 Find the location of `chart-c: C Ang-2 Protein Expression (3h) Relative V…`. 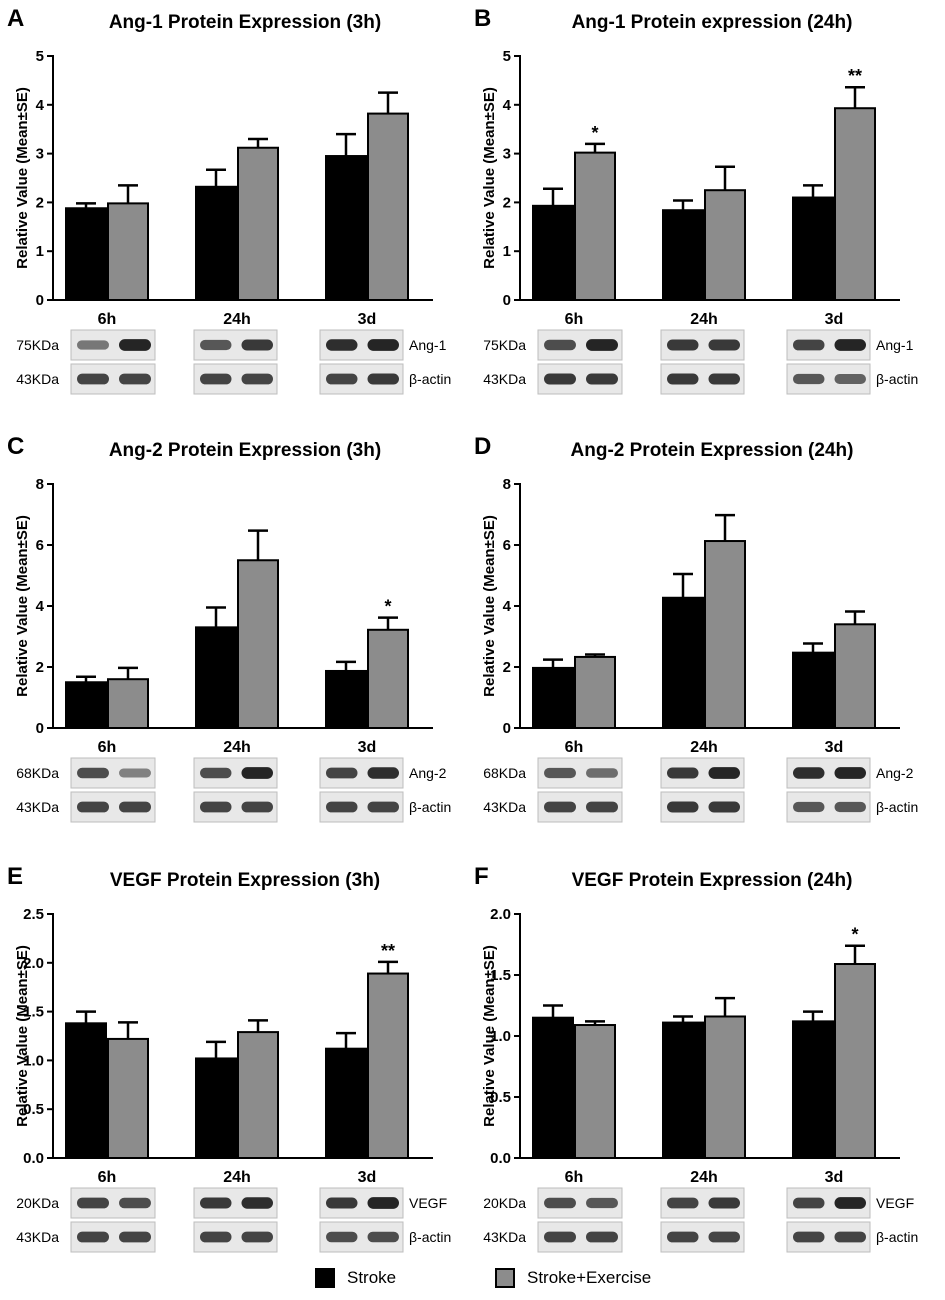

chart-c: C Ang-2 Protein Expression (3h) Relative V… is located at coordinates (229, 628).